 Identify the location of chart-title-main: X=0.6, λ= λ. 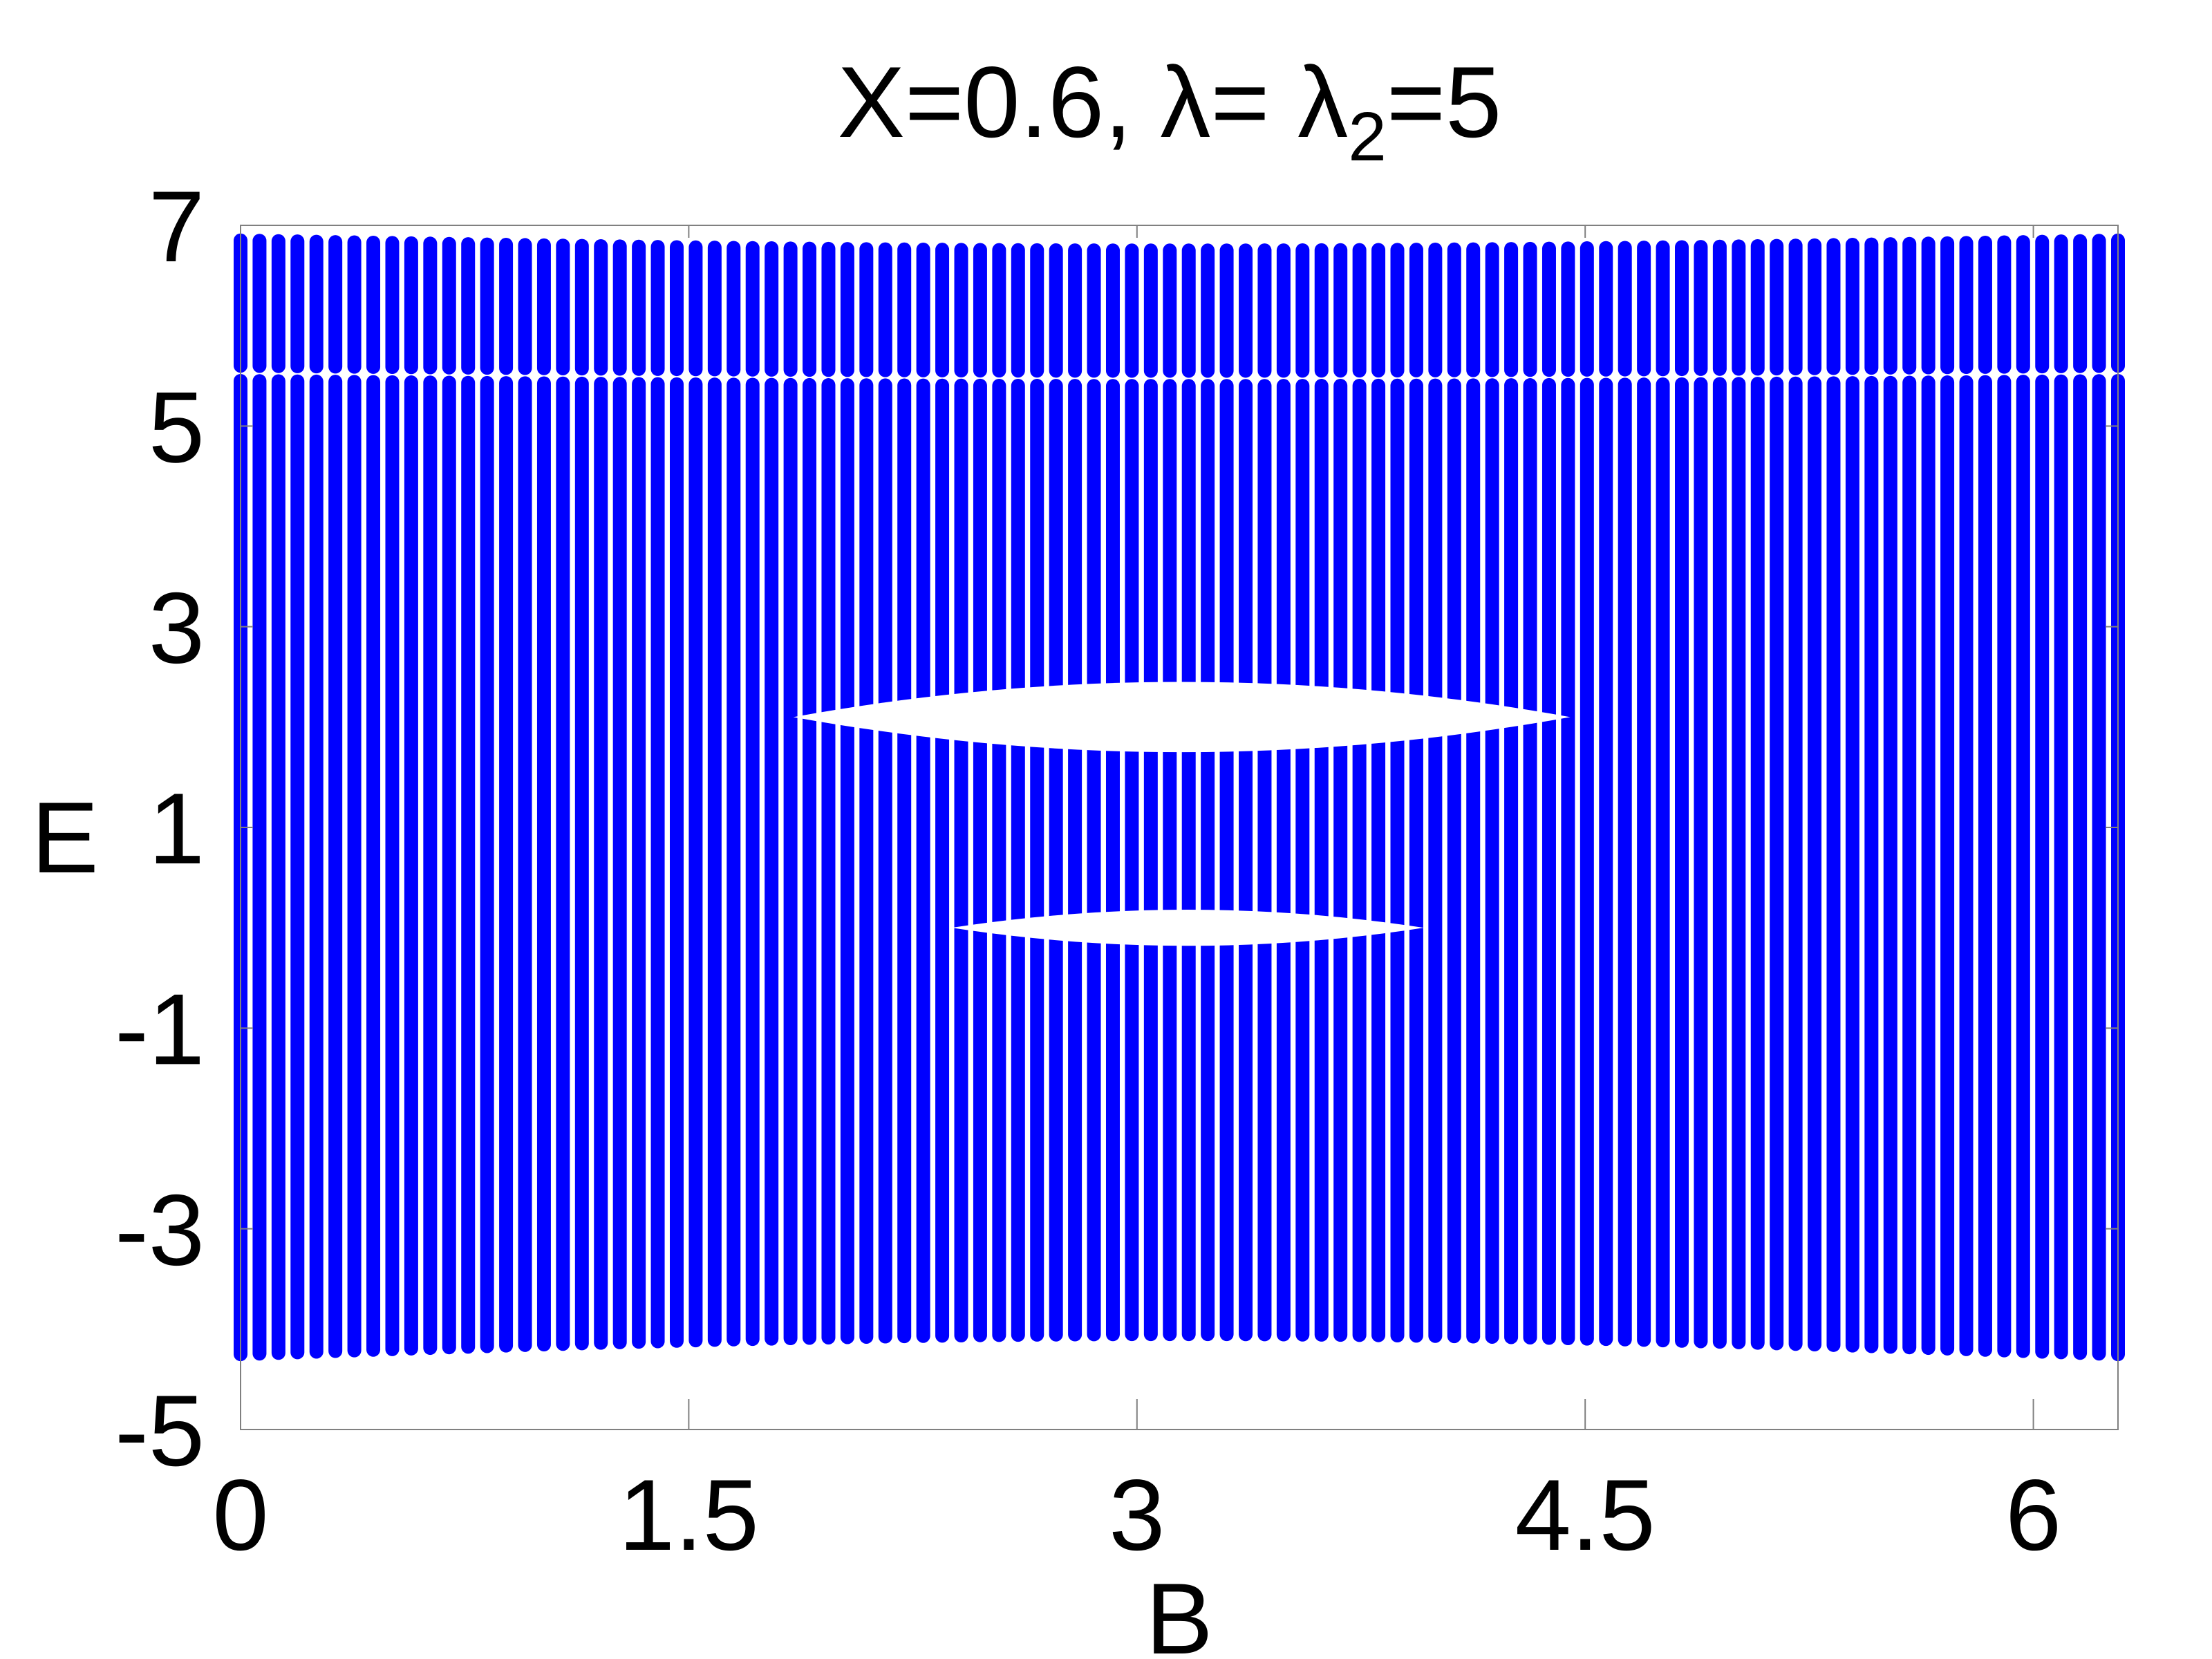
(1093, 102).